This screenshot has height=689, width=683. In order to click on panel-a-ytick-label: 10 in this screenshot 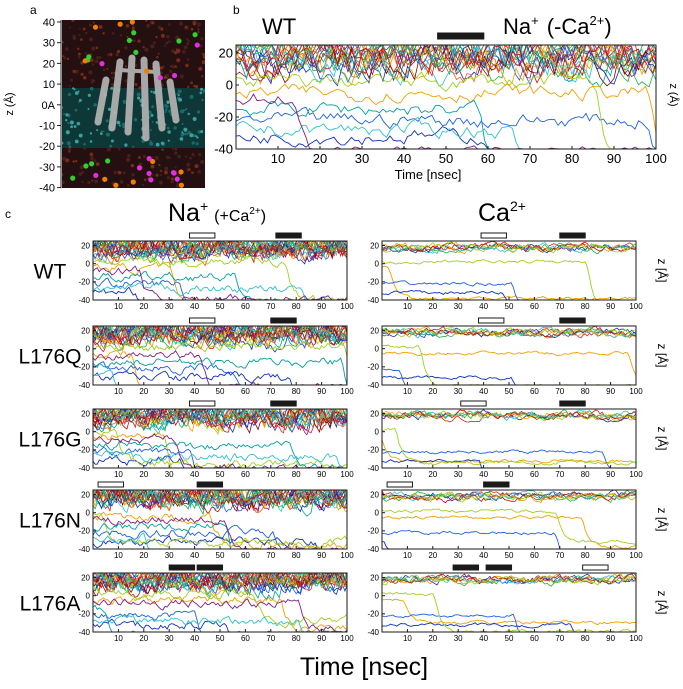, I will do `click(49, 85)`.